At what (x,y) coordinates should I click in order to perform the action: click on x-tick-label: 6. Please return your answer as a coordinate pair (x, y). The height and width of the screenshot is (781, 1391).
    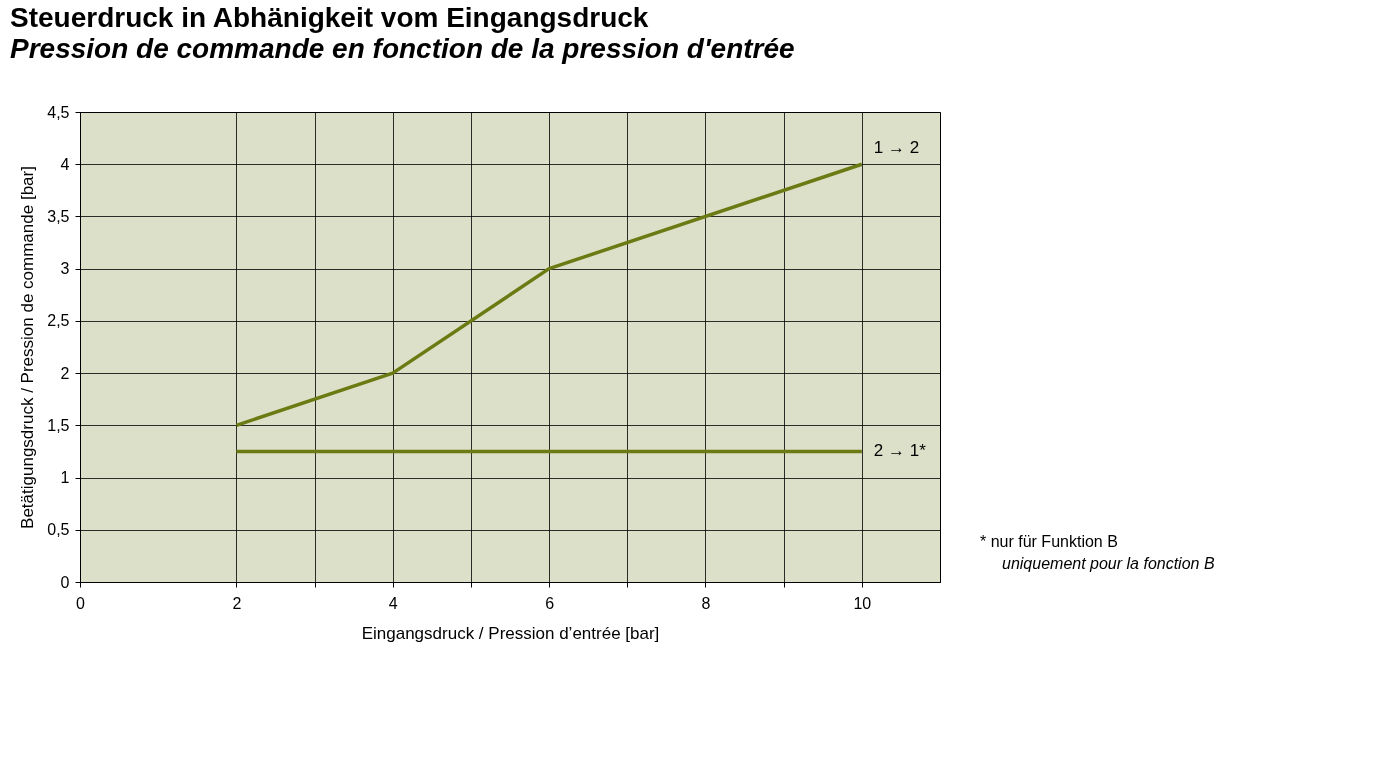
    Looking at the image, I should click on (550, 603).